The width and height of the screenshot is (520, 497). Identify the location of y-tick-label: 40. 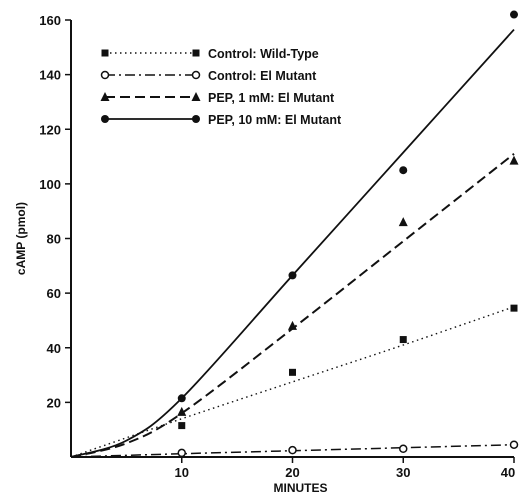
(54, 348).